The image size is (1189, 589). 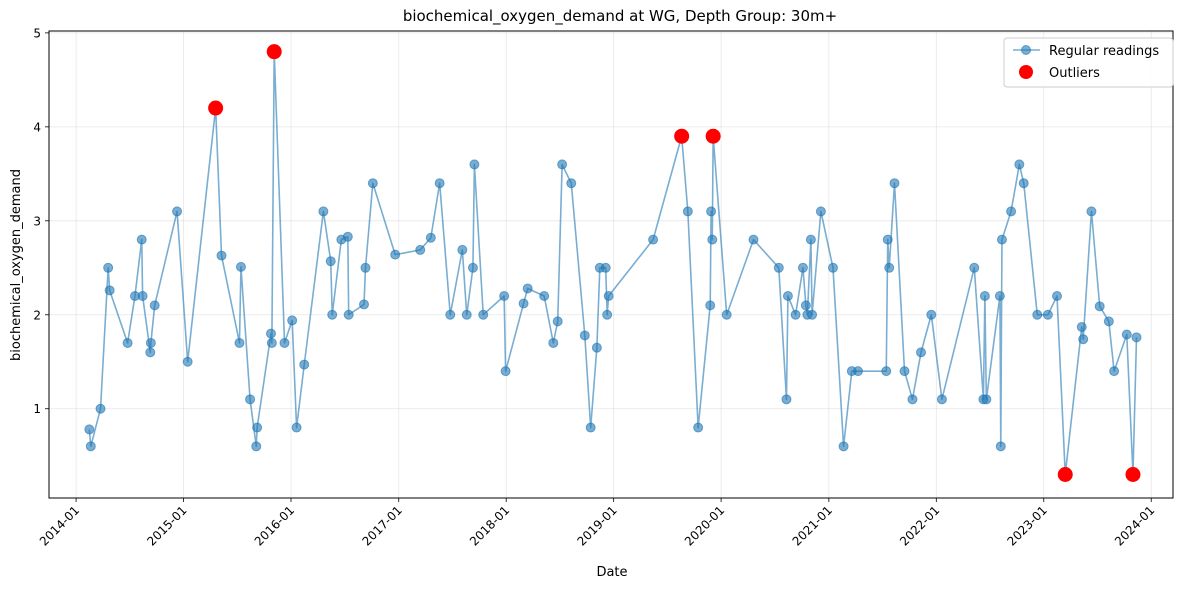 What do you see at coordinates (919, 525) in the screenshot?
I see `x-tick-label: 2022-01` at bounding box center [919, 525].